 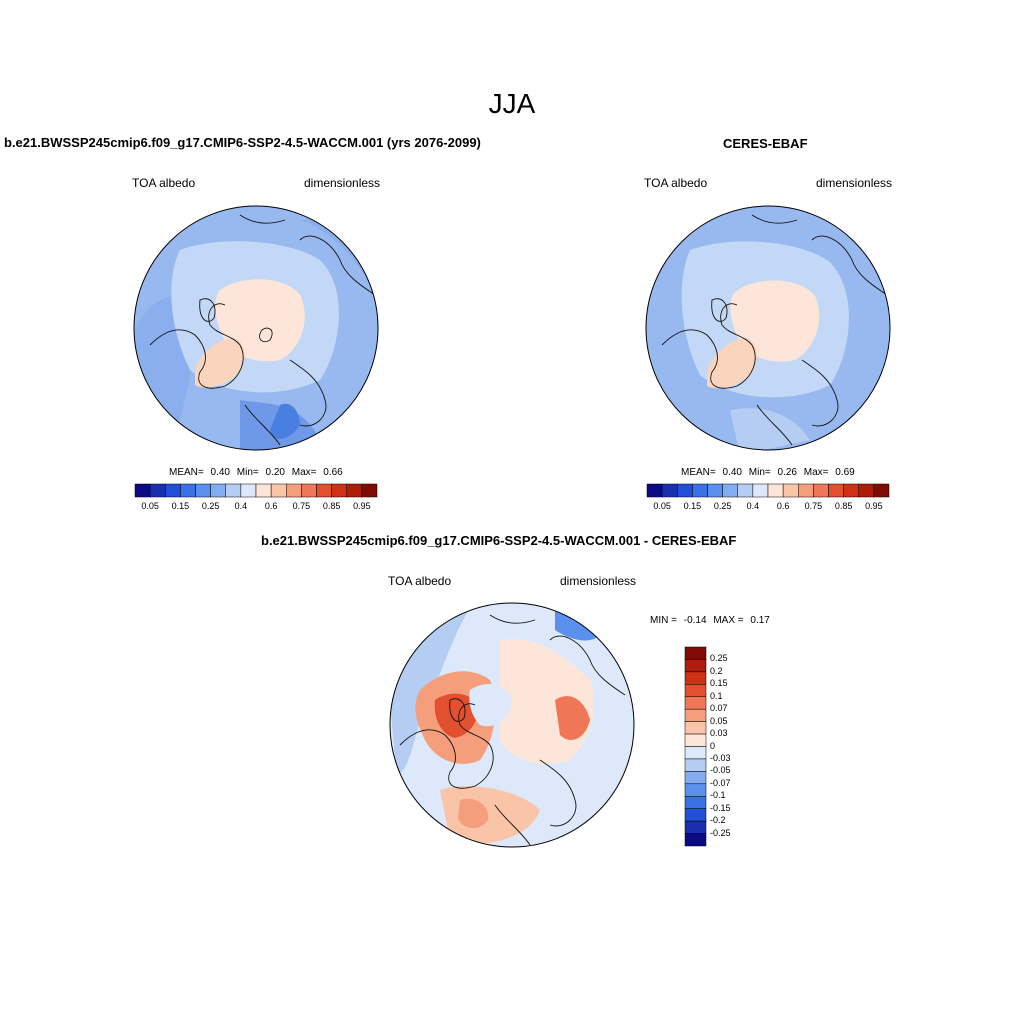 I want to click on panel-3-units-label: dimensionless, so click(x=598, y=581).